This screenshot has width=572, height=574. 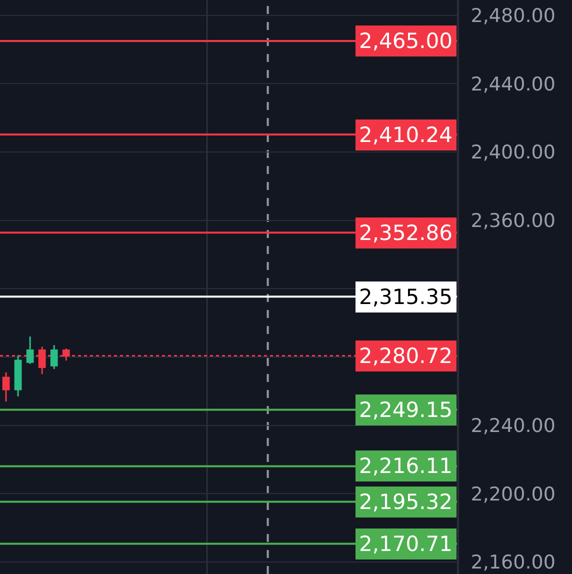 I want to click on ref-line-label: 2,216.11, so click(x=406, y=466).